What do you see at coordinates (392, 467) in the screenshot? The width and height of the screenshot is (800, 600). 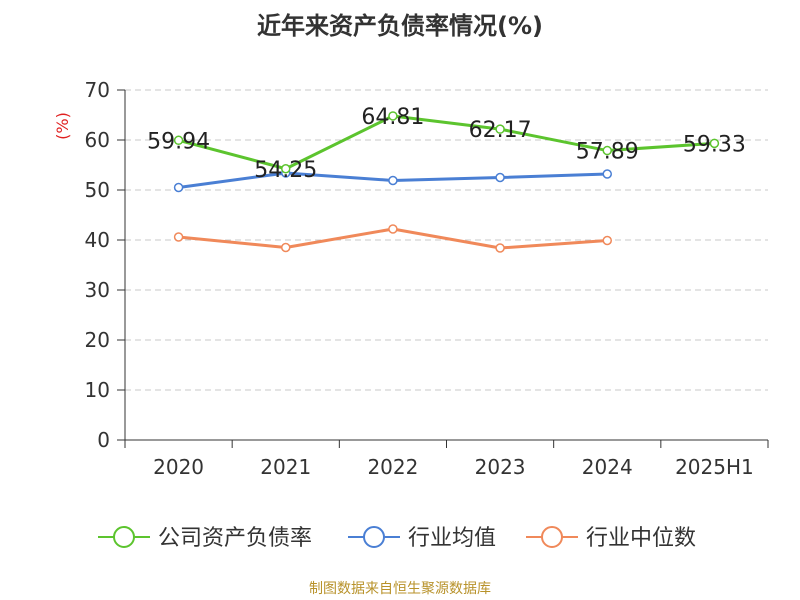 I see `x-tick-label: 2022` at bounding box center [392, 467].